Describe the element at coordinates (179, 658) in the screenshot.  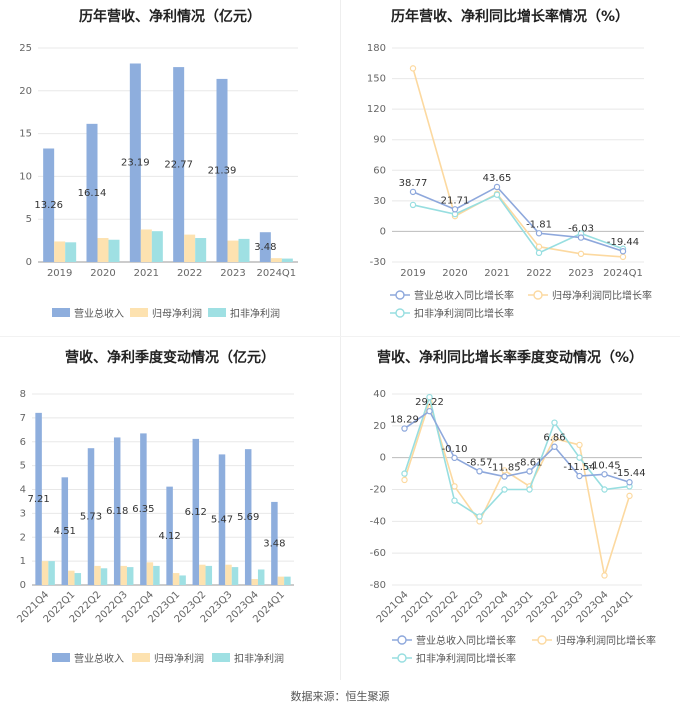
I see `legend-label: 归母净利润` at that location.